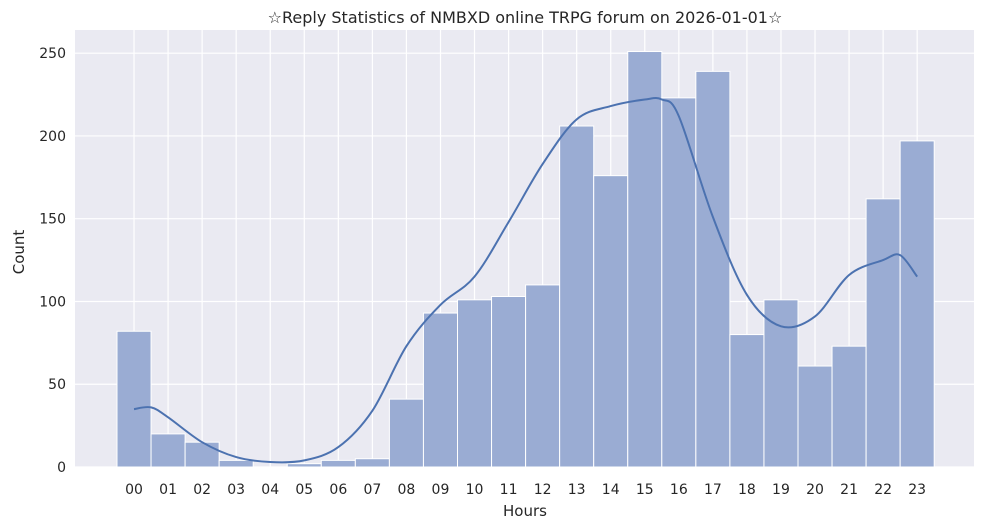 This screenshot has width=984, height=529. What do you see at coordinates (202, 490) in the screenshot?
I see `x-tick-label: 02` at bounding box center [202, 490].